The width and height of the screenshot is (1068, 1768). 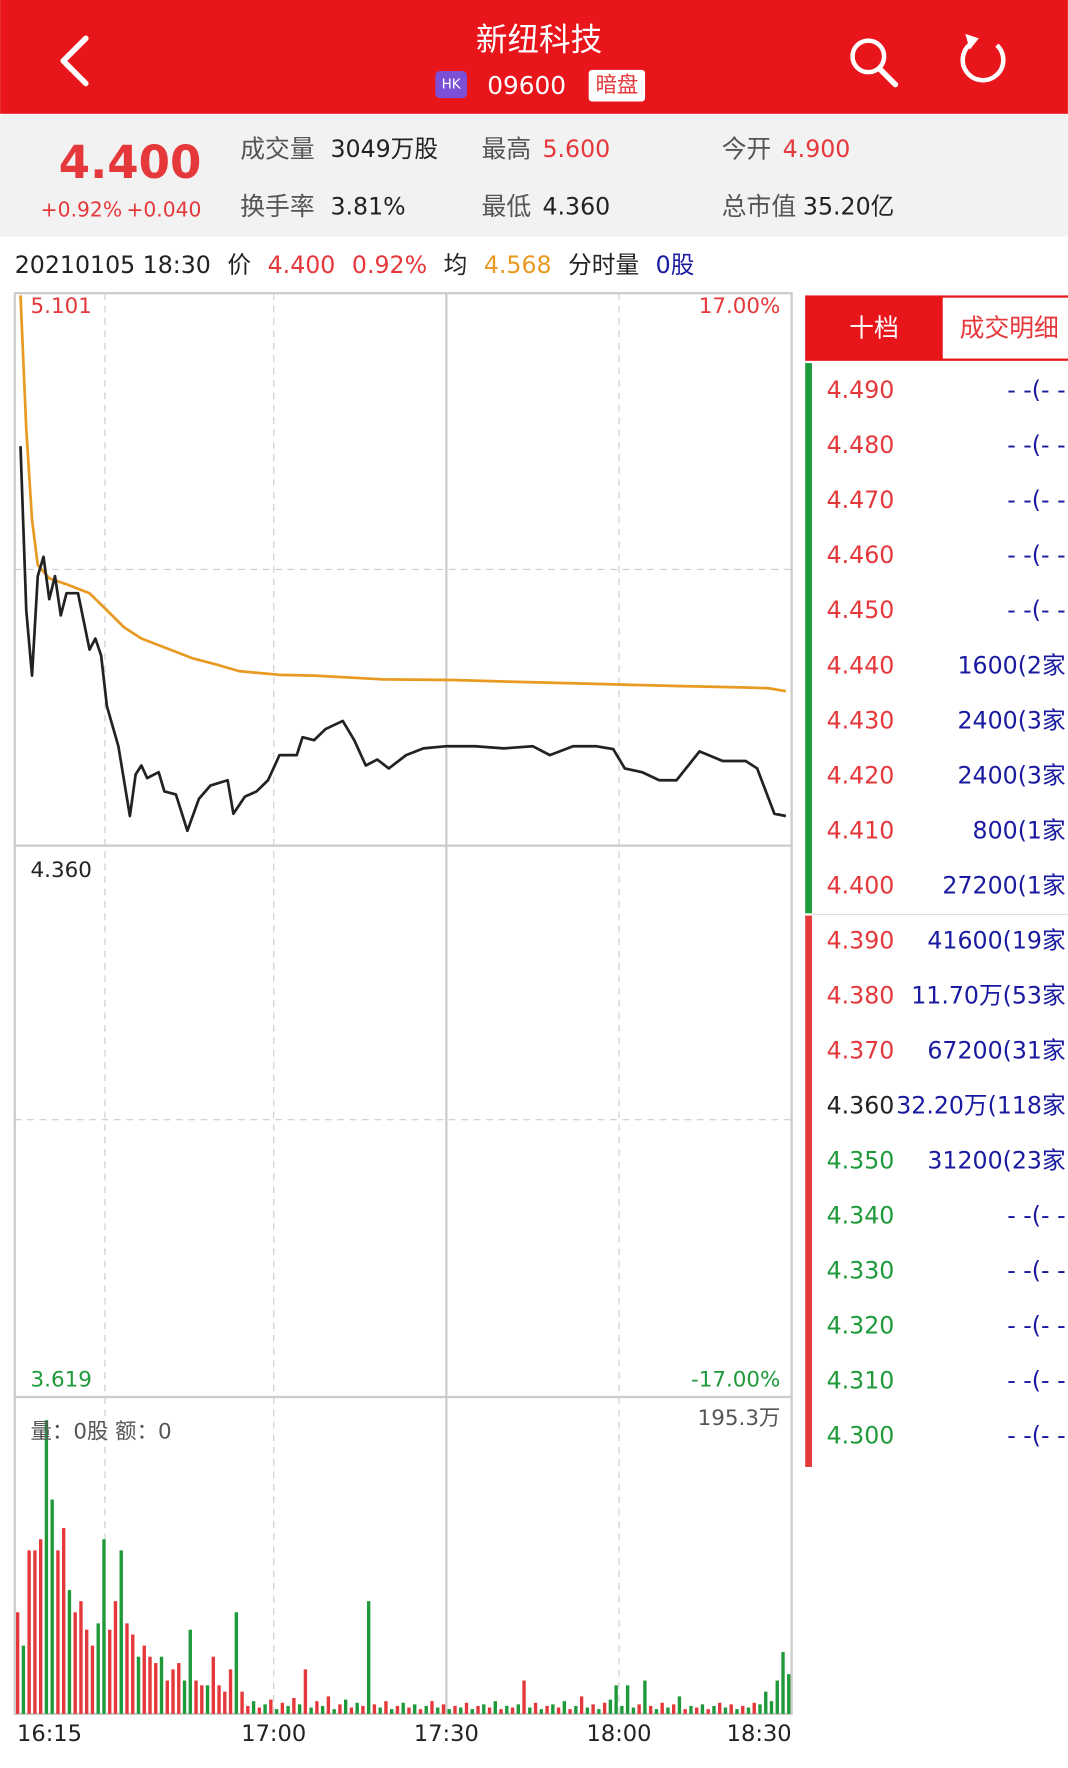 I want to click on bid-side-bar, so click(x=808, y=1191).